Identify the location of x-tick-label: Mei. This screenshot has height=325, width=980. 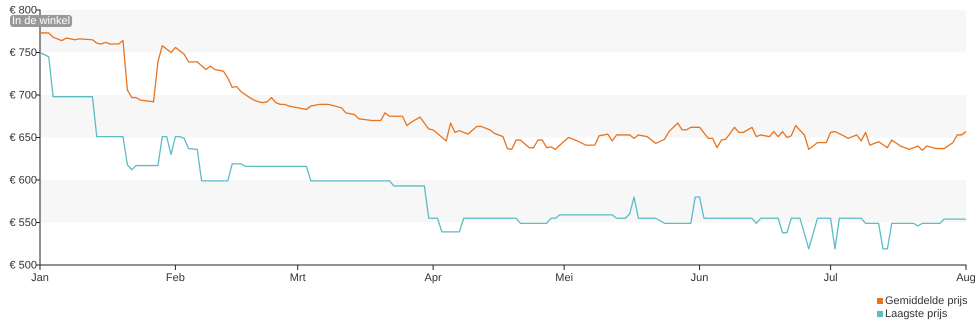
(564, 278).